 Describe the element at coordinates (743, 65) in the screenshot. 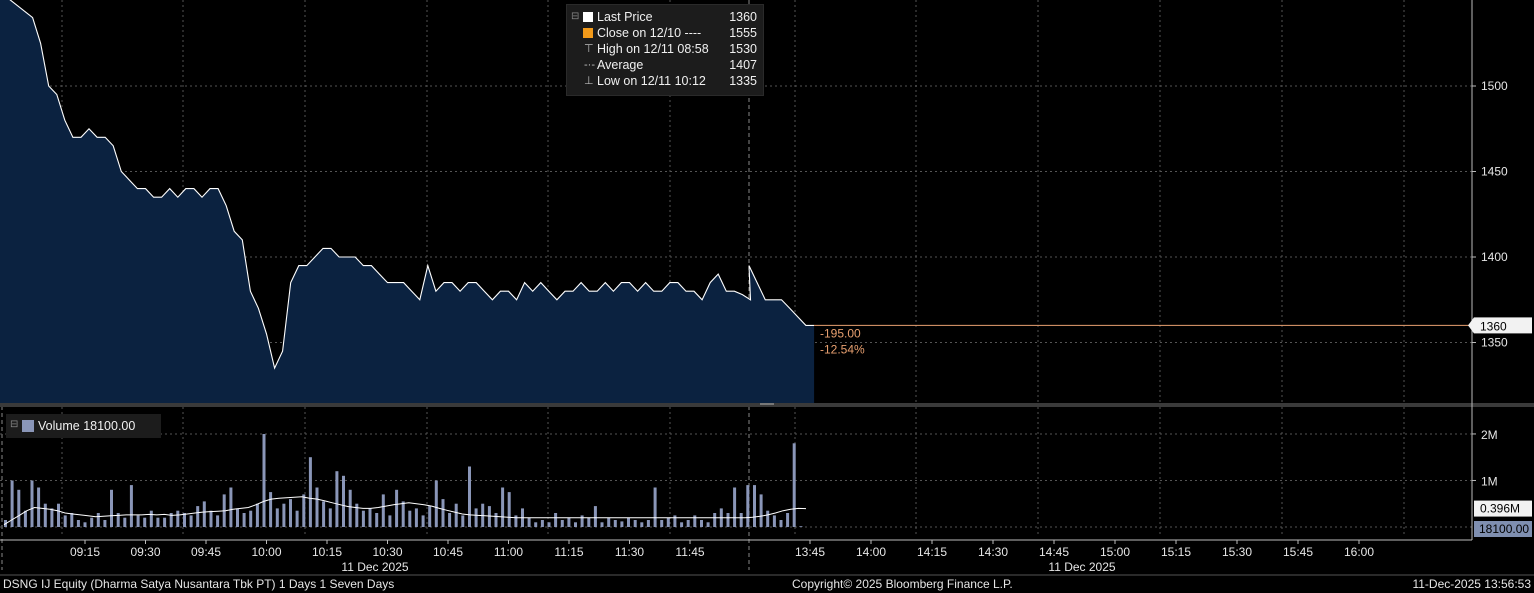

I see `legend-value: 1407` at that location.